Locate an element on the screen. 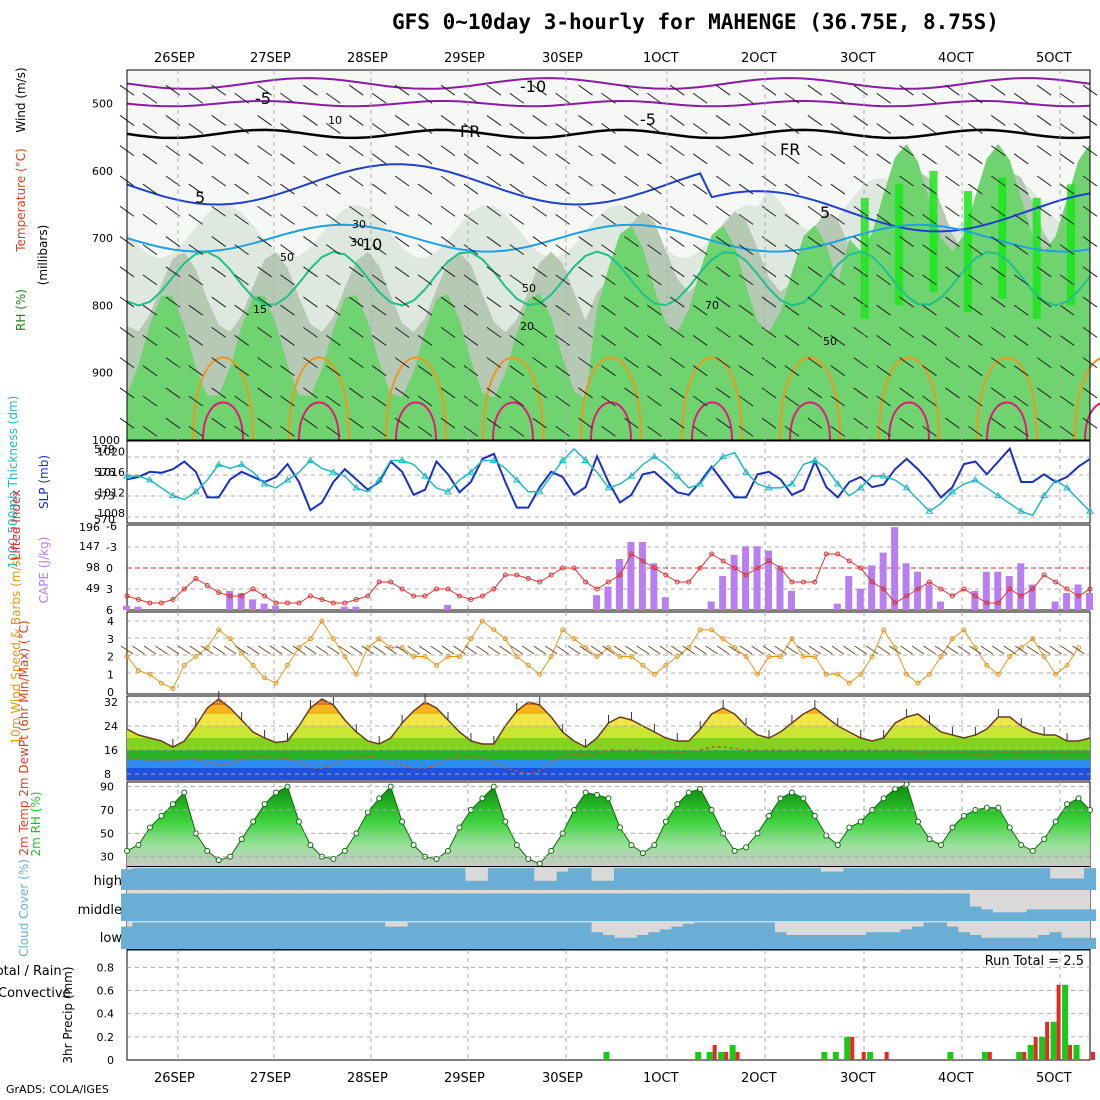  precip-convective-bar is located at coordinates (1035, 1048).